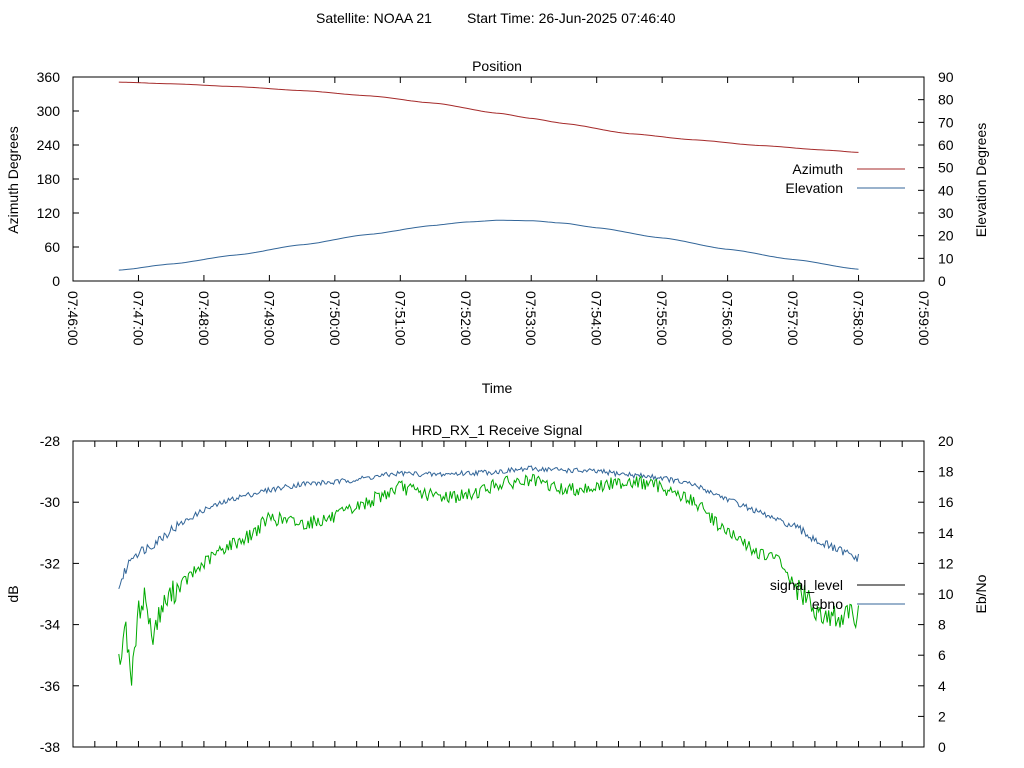  Describe the element at coordinates (806, 585) in the screenshot. I see `legend-signal-level-label: signal_level` at that location.